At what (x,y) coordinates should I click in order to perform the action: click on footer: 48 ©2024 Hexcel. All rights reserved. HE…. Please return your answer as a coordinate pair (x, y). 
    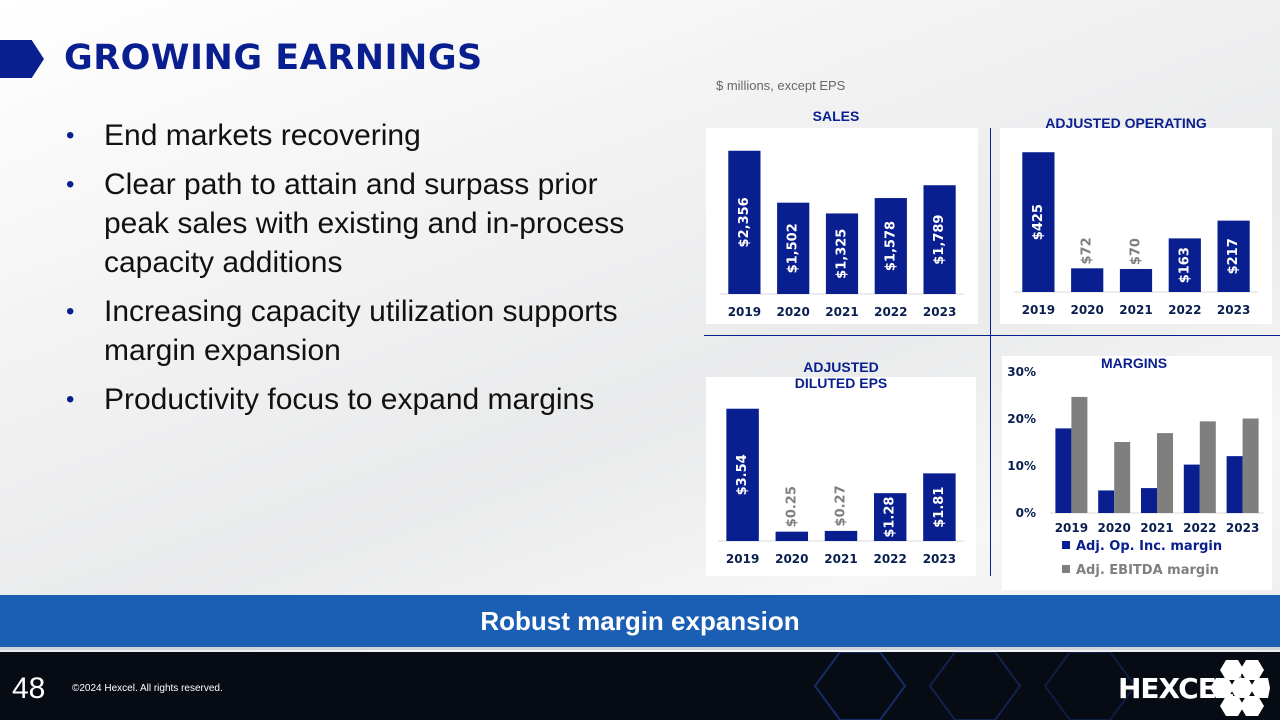
    Looking at the image, I should click on (640, 686).